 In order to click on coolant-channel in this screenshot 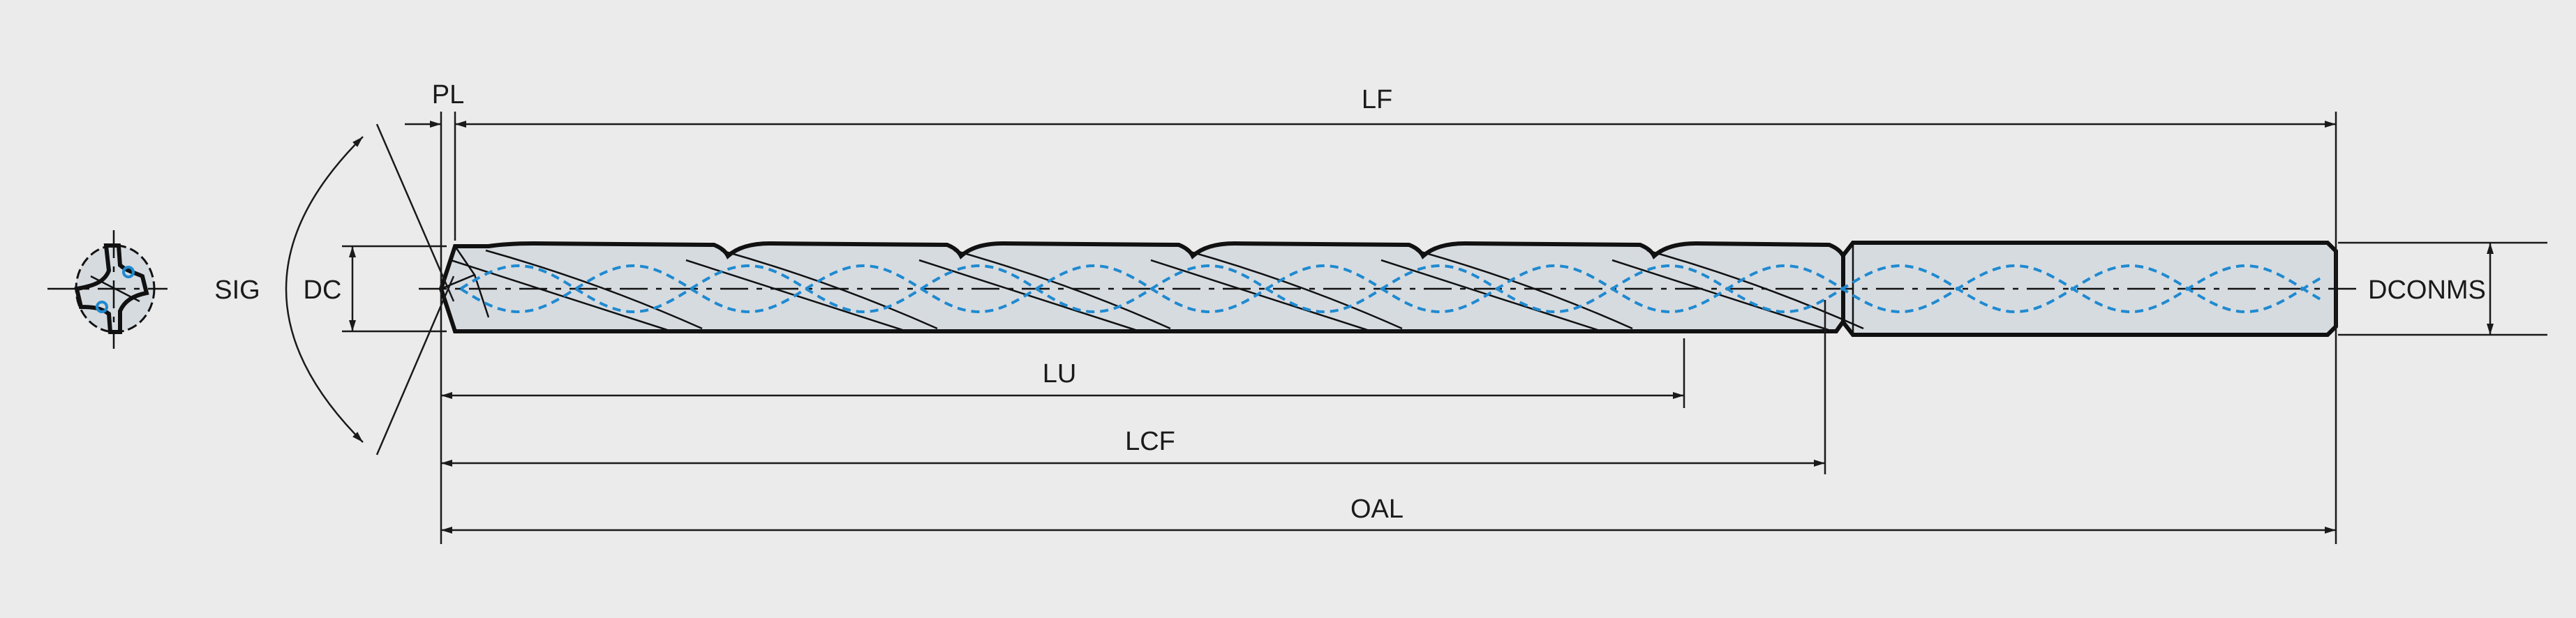, I will do `click(1392, 289)`.